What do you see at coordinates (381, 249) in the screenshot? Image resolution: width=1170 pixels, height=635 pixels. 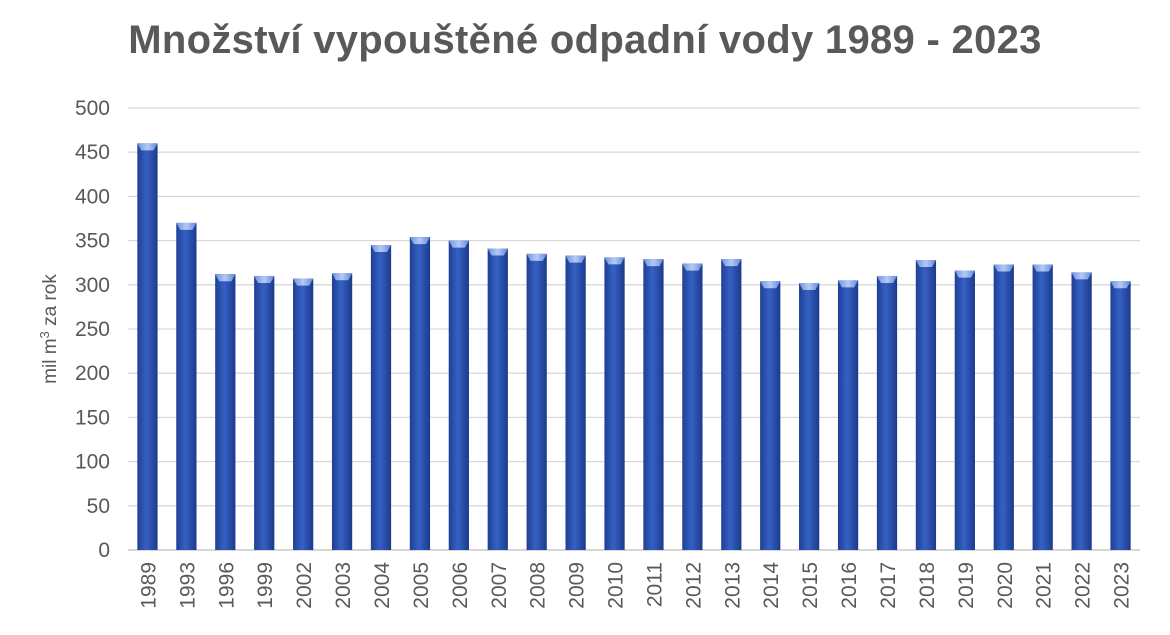 I see `bar-cap-2004` at bounding box center [381, 249].